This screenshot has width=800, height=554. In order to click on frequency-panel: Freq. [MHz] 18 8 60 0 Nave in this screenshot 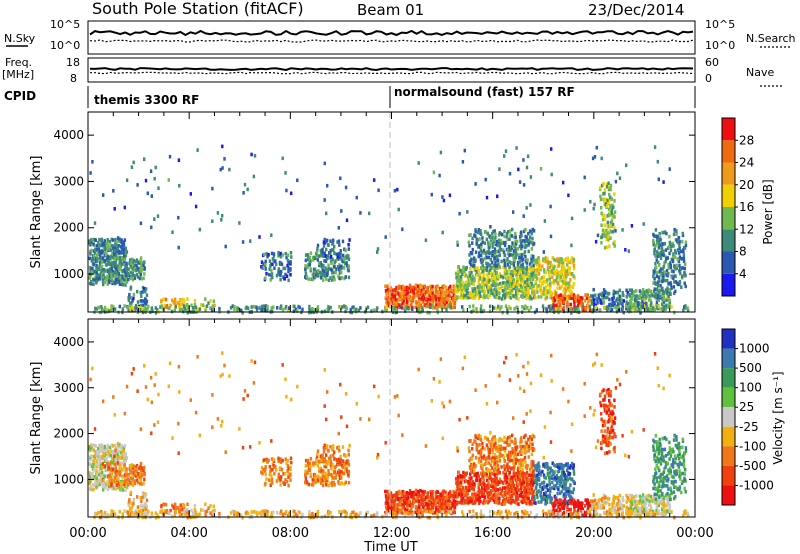, I will do `click(392, 71)`.